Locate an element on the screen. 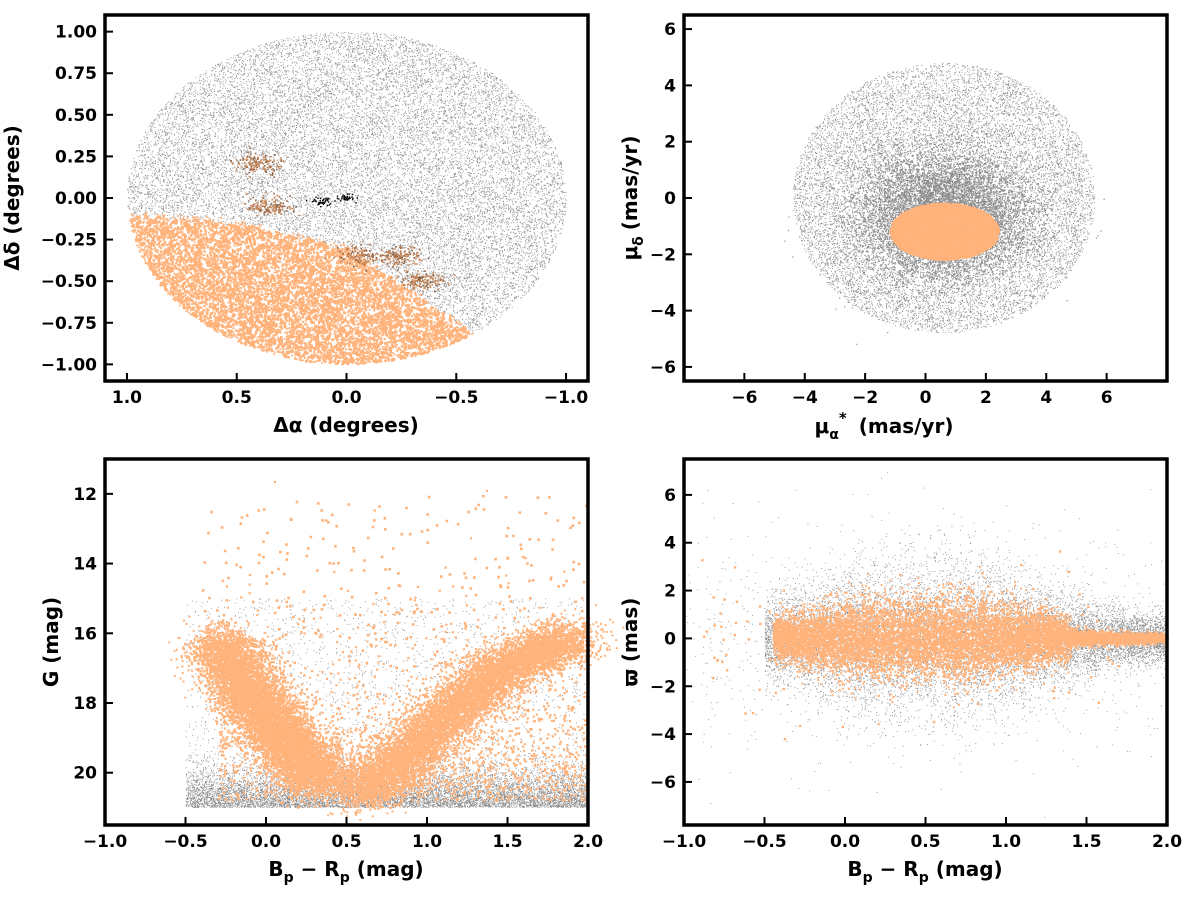 Image resolution: width=1200 pixels, height=900 pixels. y-tick-label: 18 is located at coordinates (85, 704).